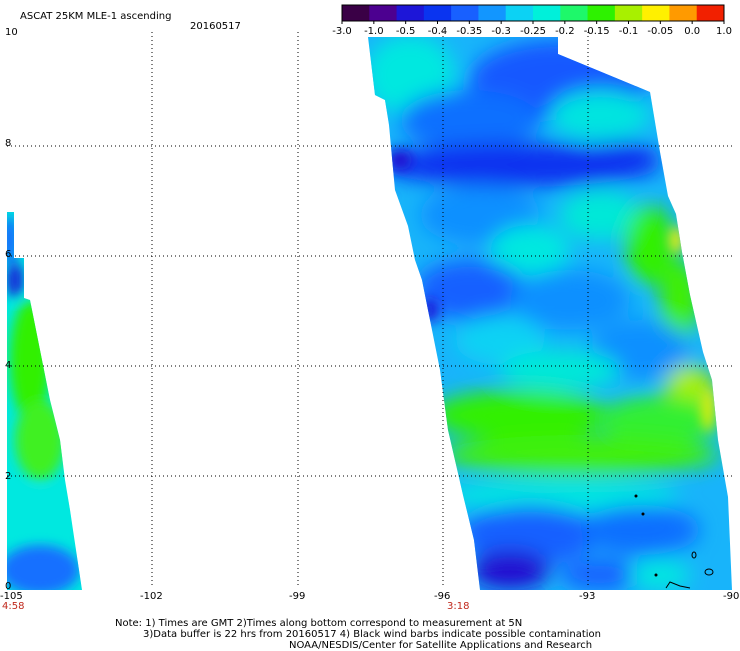 Image resolution: width=740 pixels, height=651 pixels. Describe the element at coordinates (587, 596) in the screenshot. I see `lon-label-93: -93` at that location.